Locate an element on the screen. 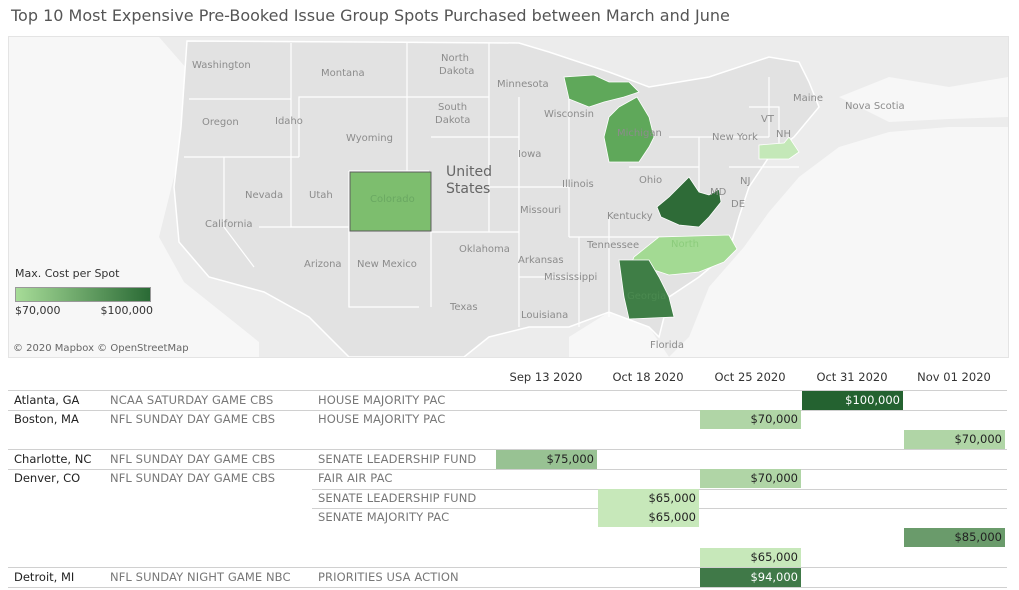 This screenshot has width=1019, height=590. label-montana: Montana is located at coordinates (343, 73).